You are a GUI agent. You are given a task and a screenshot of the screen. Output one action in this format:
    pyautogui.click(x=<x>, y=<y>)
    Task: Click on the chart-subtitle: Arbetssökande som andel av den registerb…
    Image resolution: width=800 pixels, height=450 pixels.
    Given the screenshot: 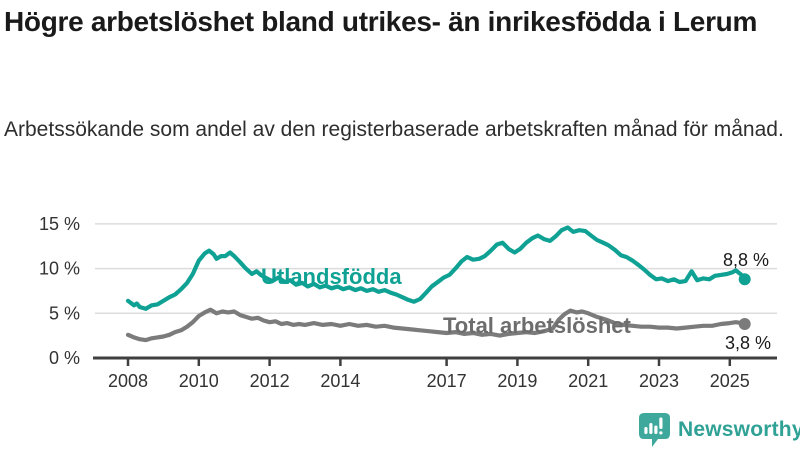 What is the action you would take?
    pyautogui.click(x=394, y=129)
    